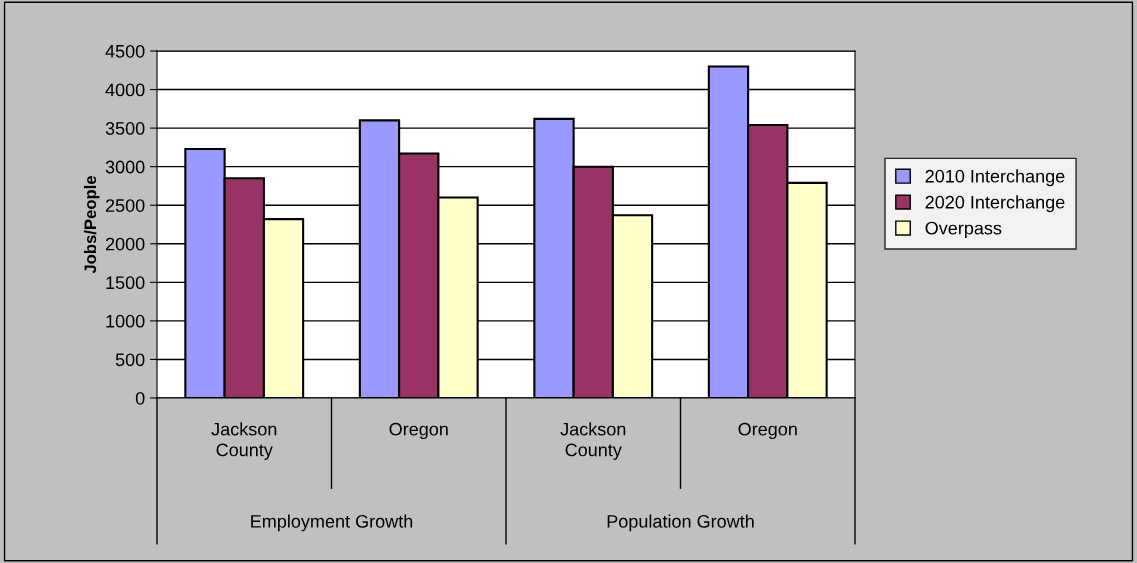 The height and width of the screenshot is (563, 1137). I want to click on y-tick-label: 3000, so click(125, 167).